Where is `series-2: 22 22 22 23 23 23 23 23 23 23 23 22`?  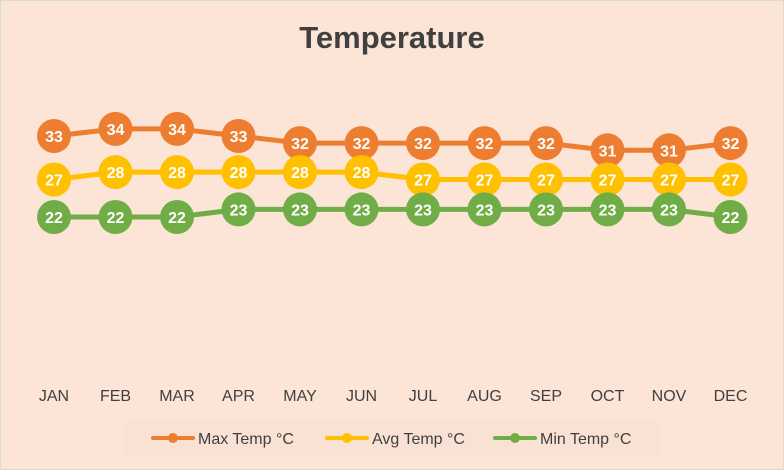 series-2: 22 22 22 23 23 23 23 23 23 23 23 22 is located at coordinates (392, 213).